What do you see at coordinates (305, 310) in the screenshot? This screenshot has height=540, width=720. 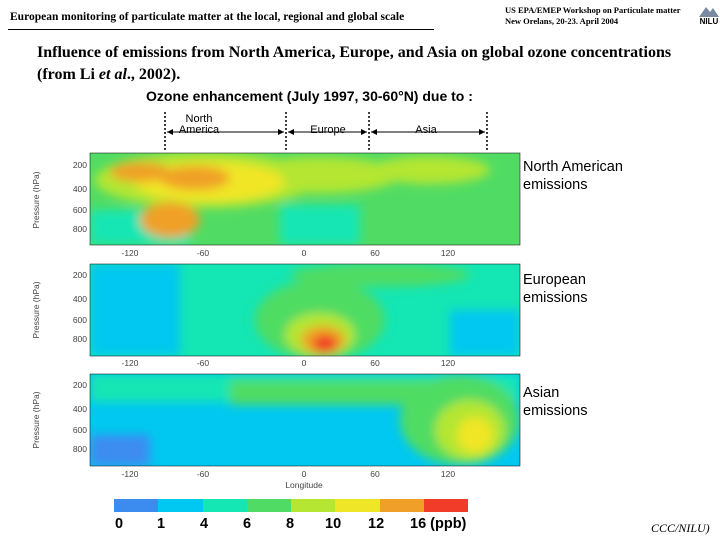 I see `panel-european` at bounding box center [305, 310].